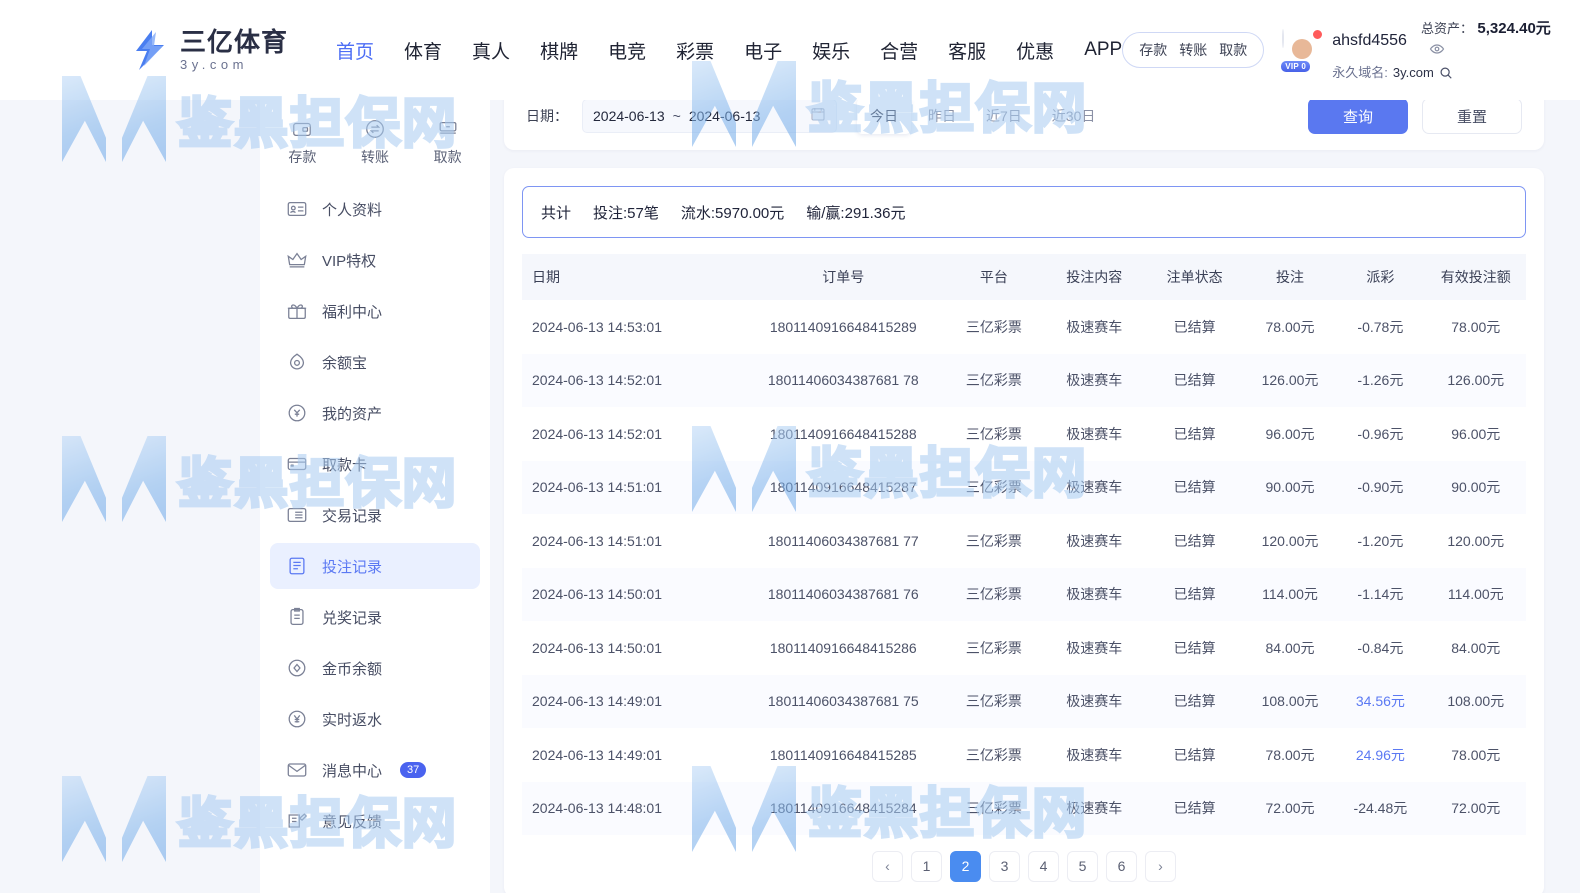 Image resolution: width=1580 pixels, height=893 pixels. Describe the element at coordinates (1004, 866) in the screenshot. I see `page-button-3: 3` at that location.